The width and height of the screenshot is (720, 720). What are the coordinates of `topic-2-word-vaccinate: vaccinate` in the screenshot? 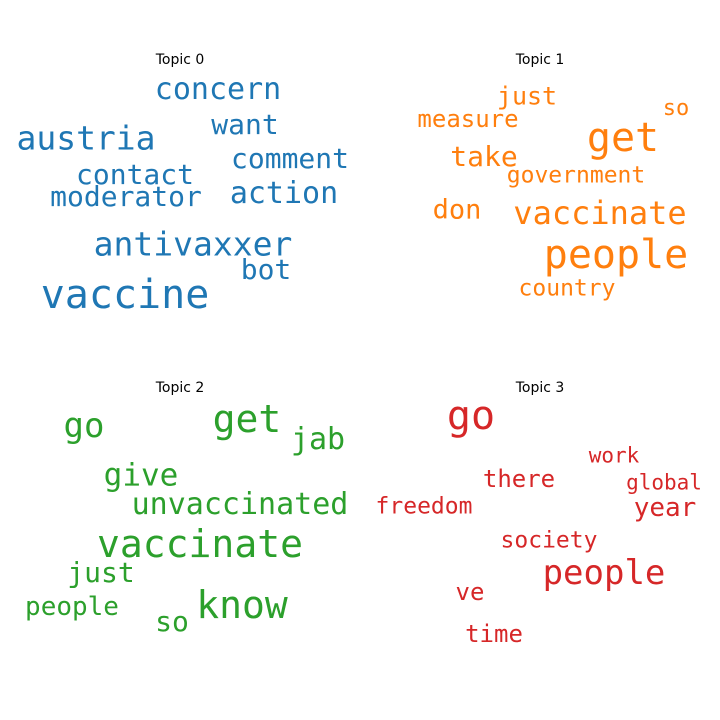 It's located at (200, 544).